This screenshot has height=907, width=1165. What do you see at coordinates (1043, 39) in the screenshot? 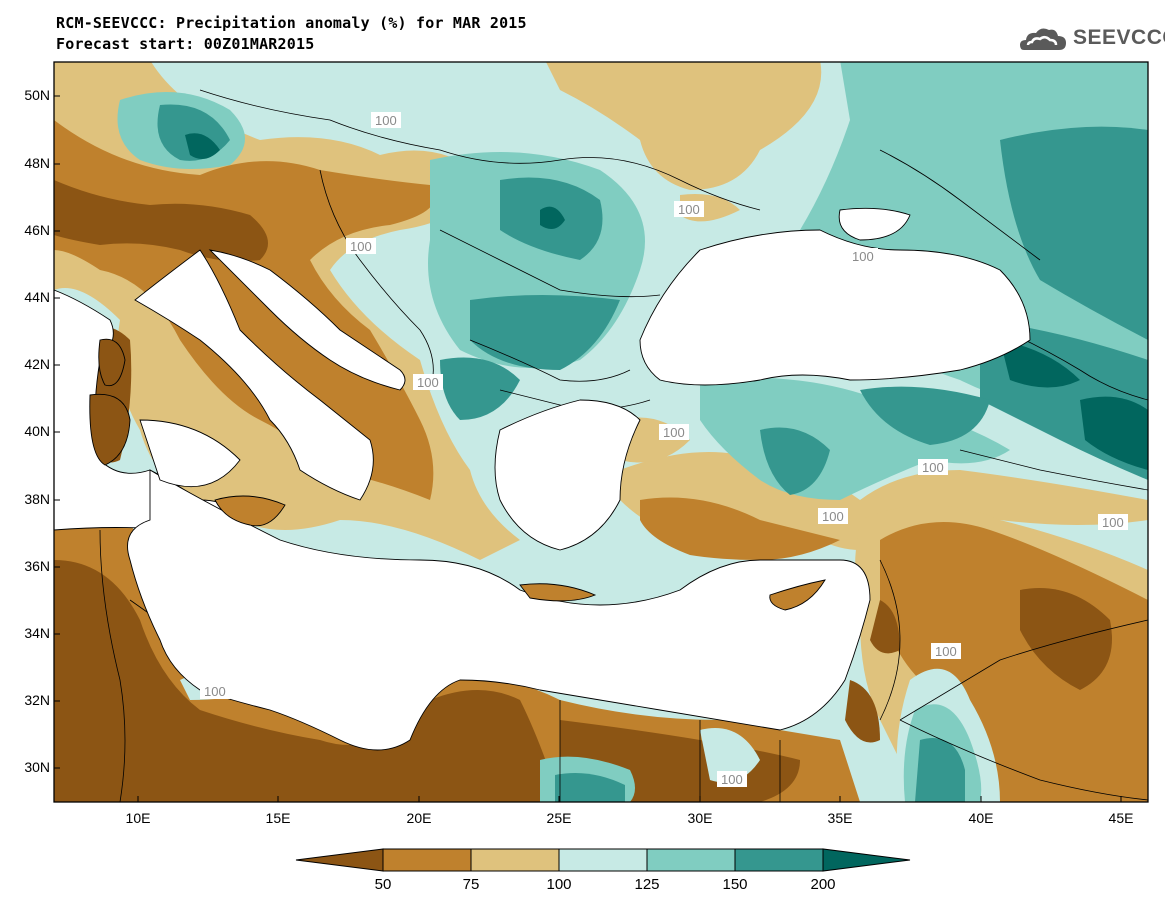
I see `cloud-logo-icon` at bounding box center [1043, 39].